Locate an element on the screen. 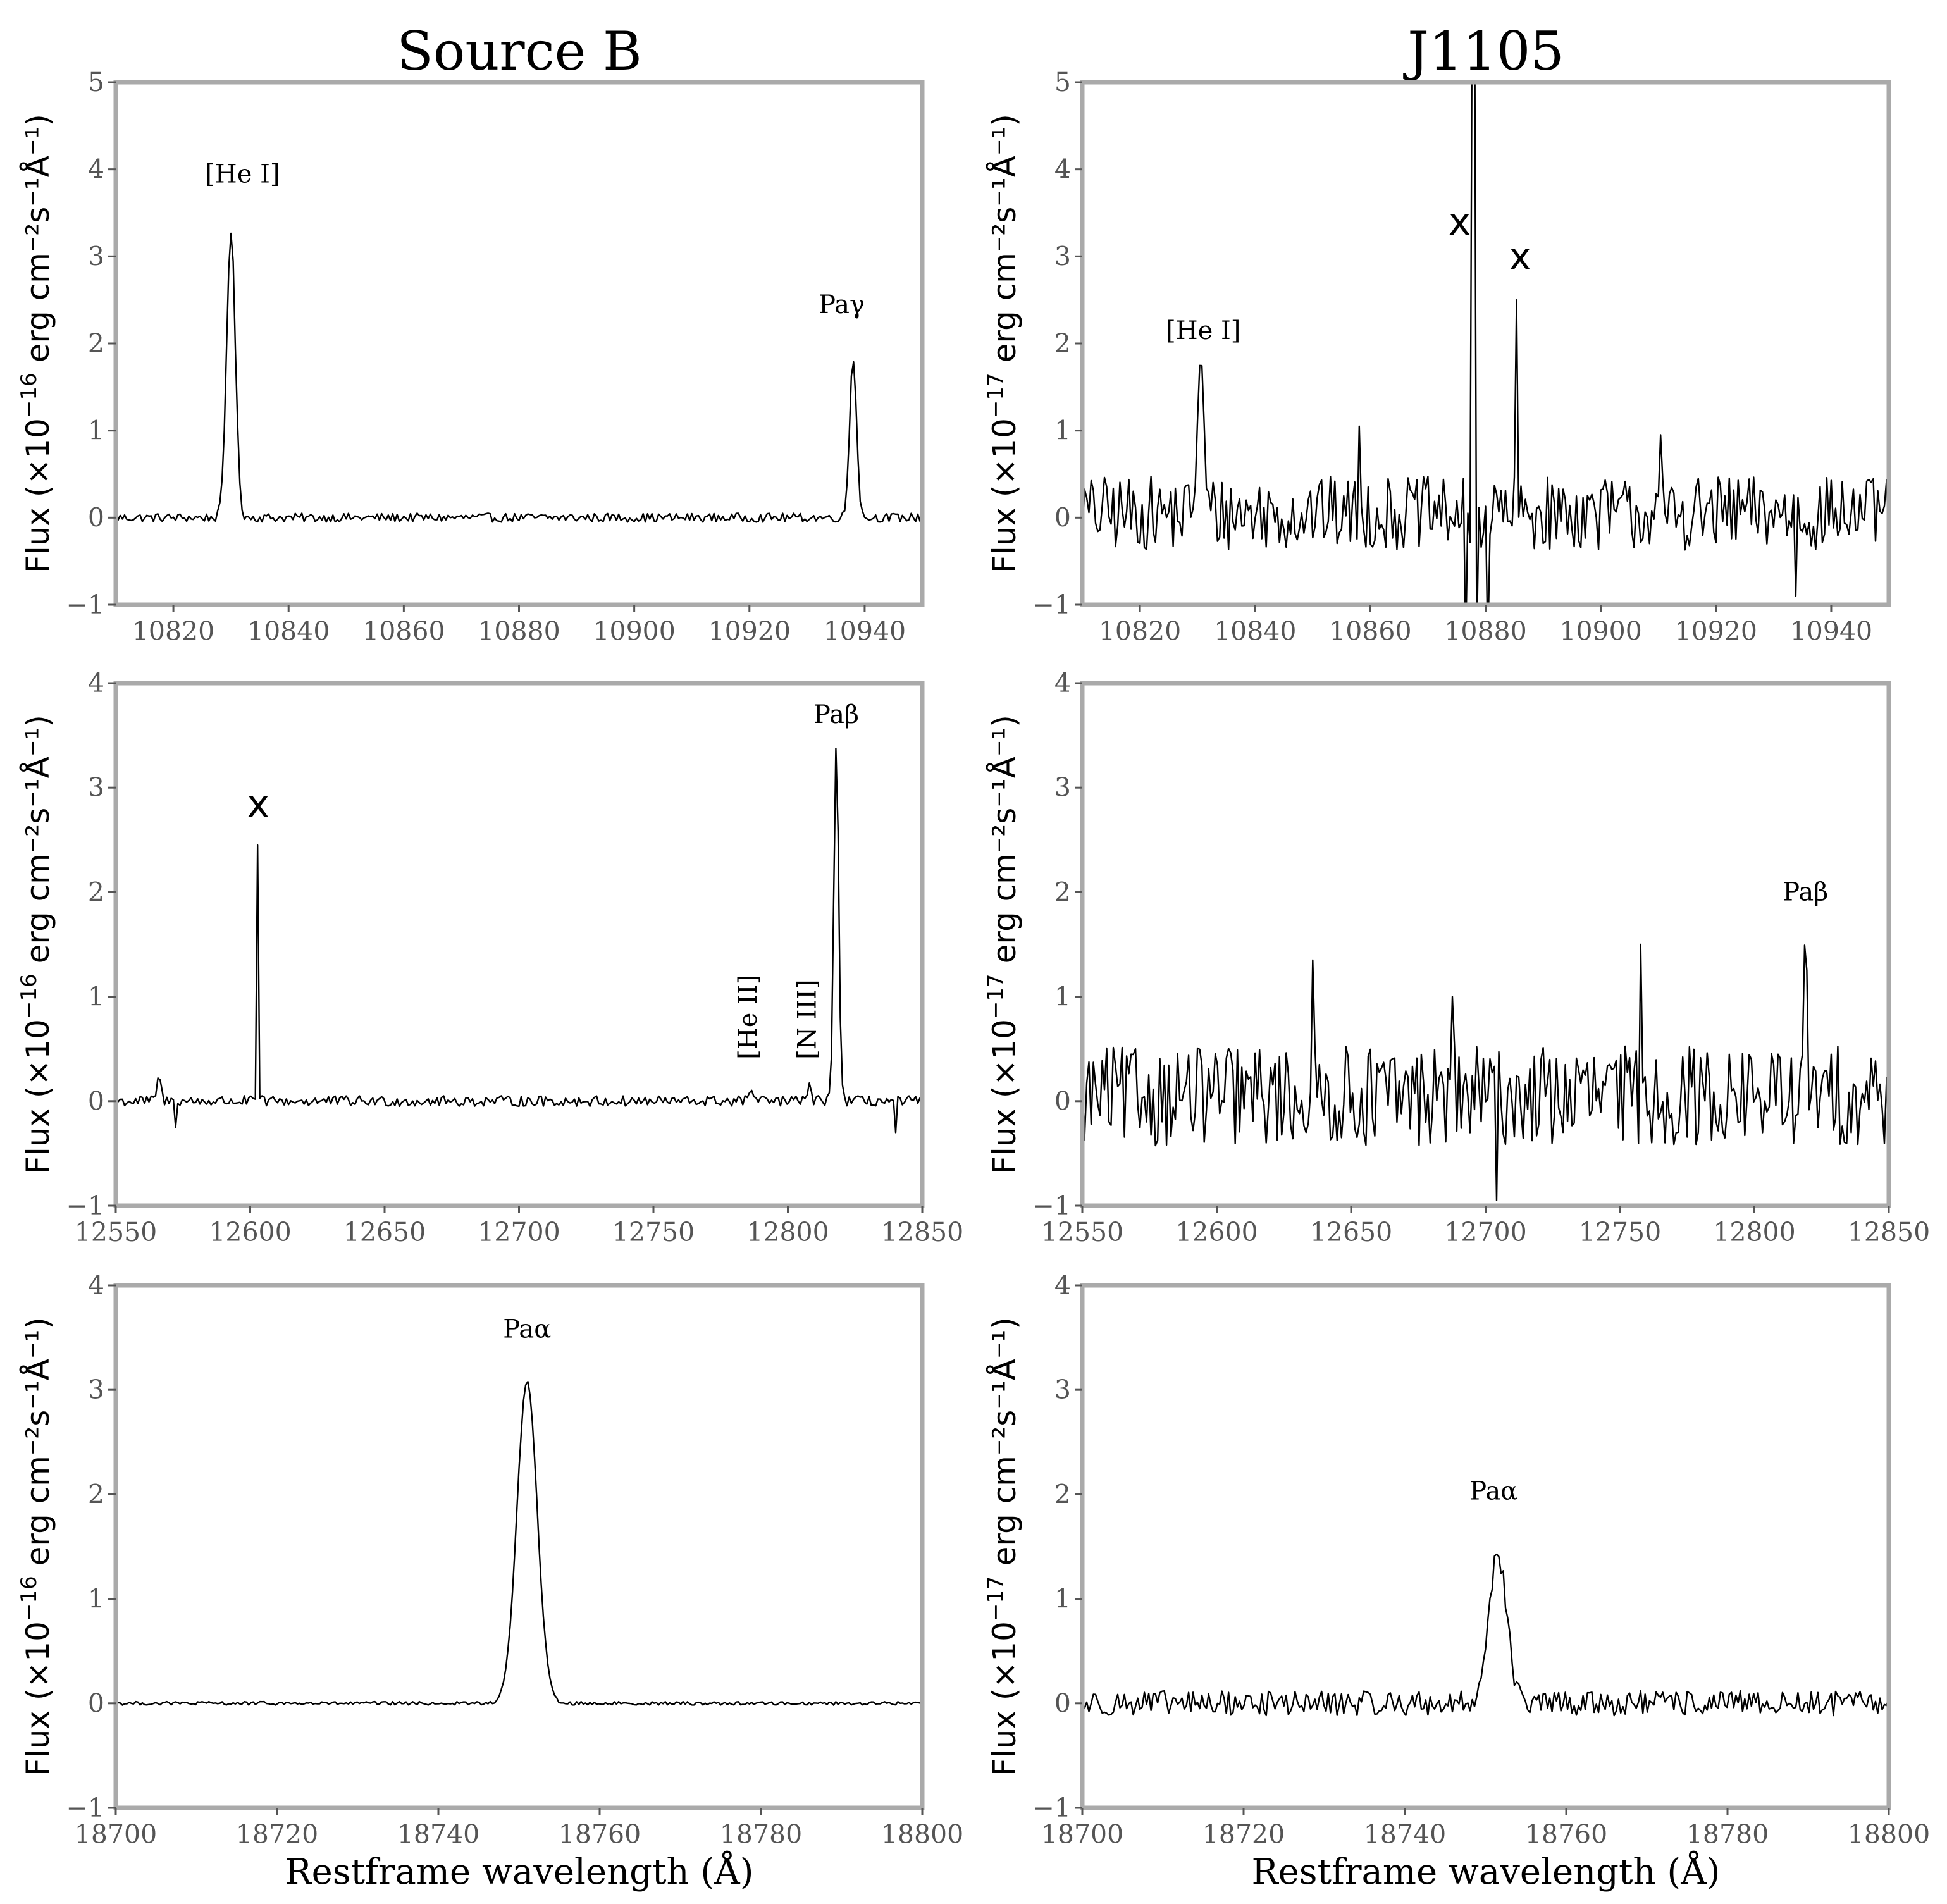 This screenshot has width=1947, height=1904. x-tick-label: 10860 is located at coordinates (1370, 631).